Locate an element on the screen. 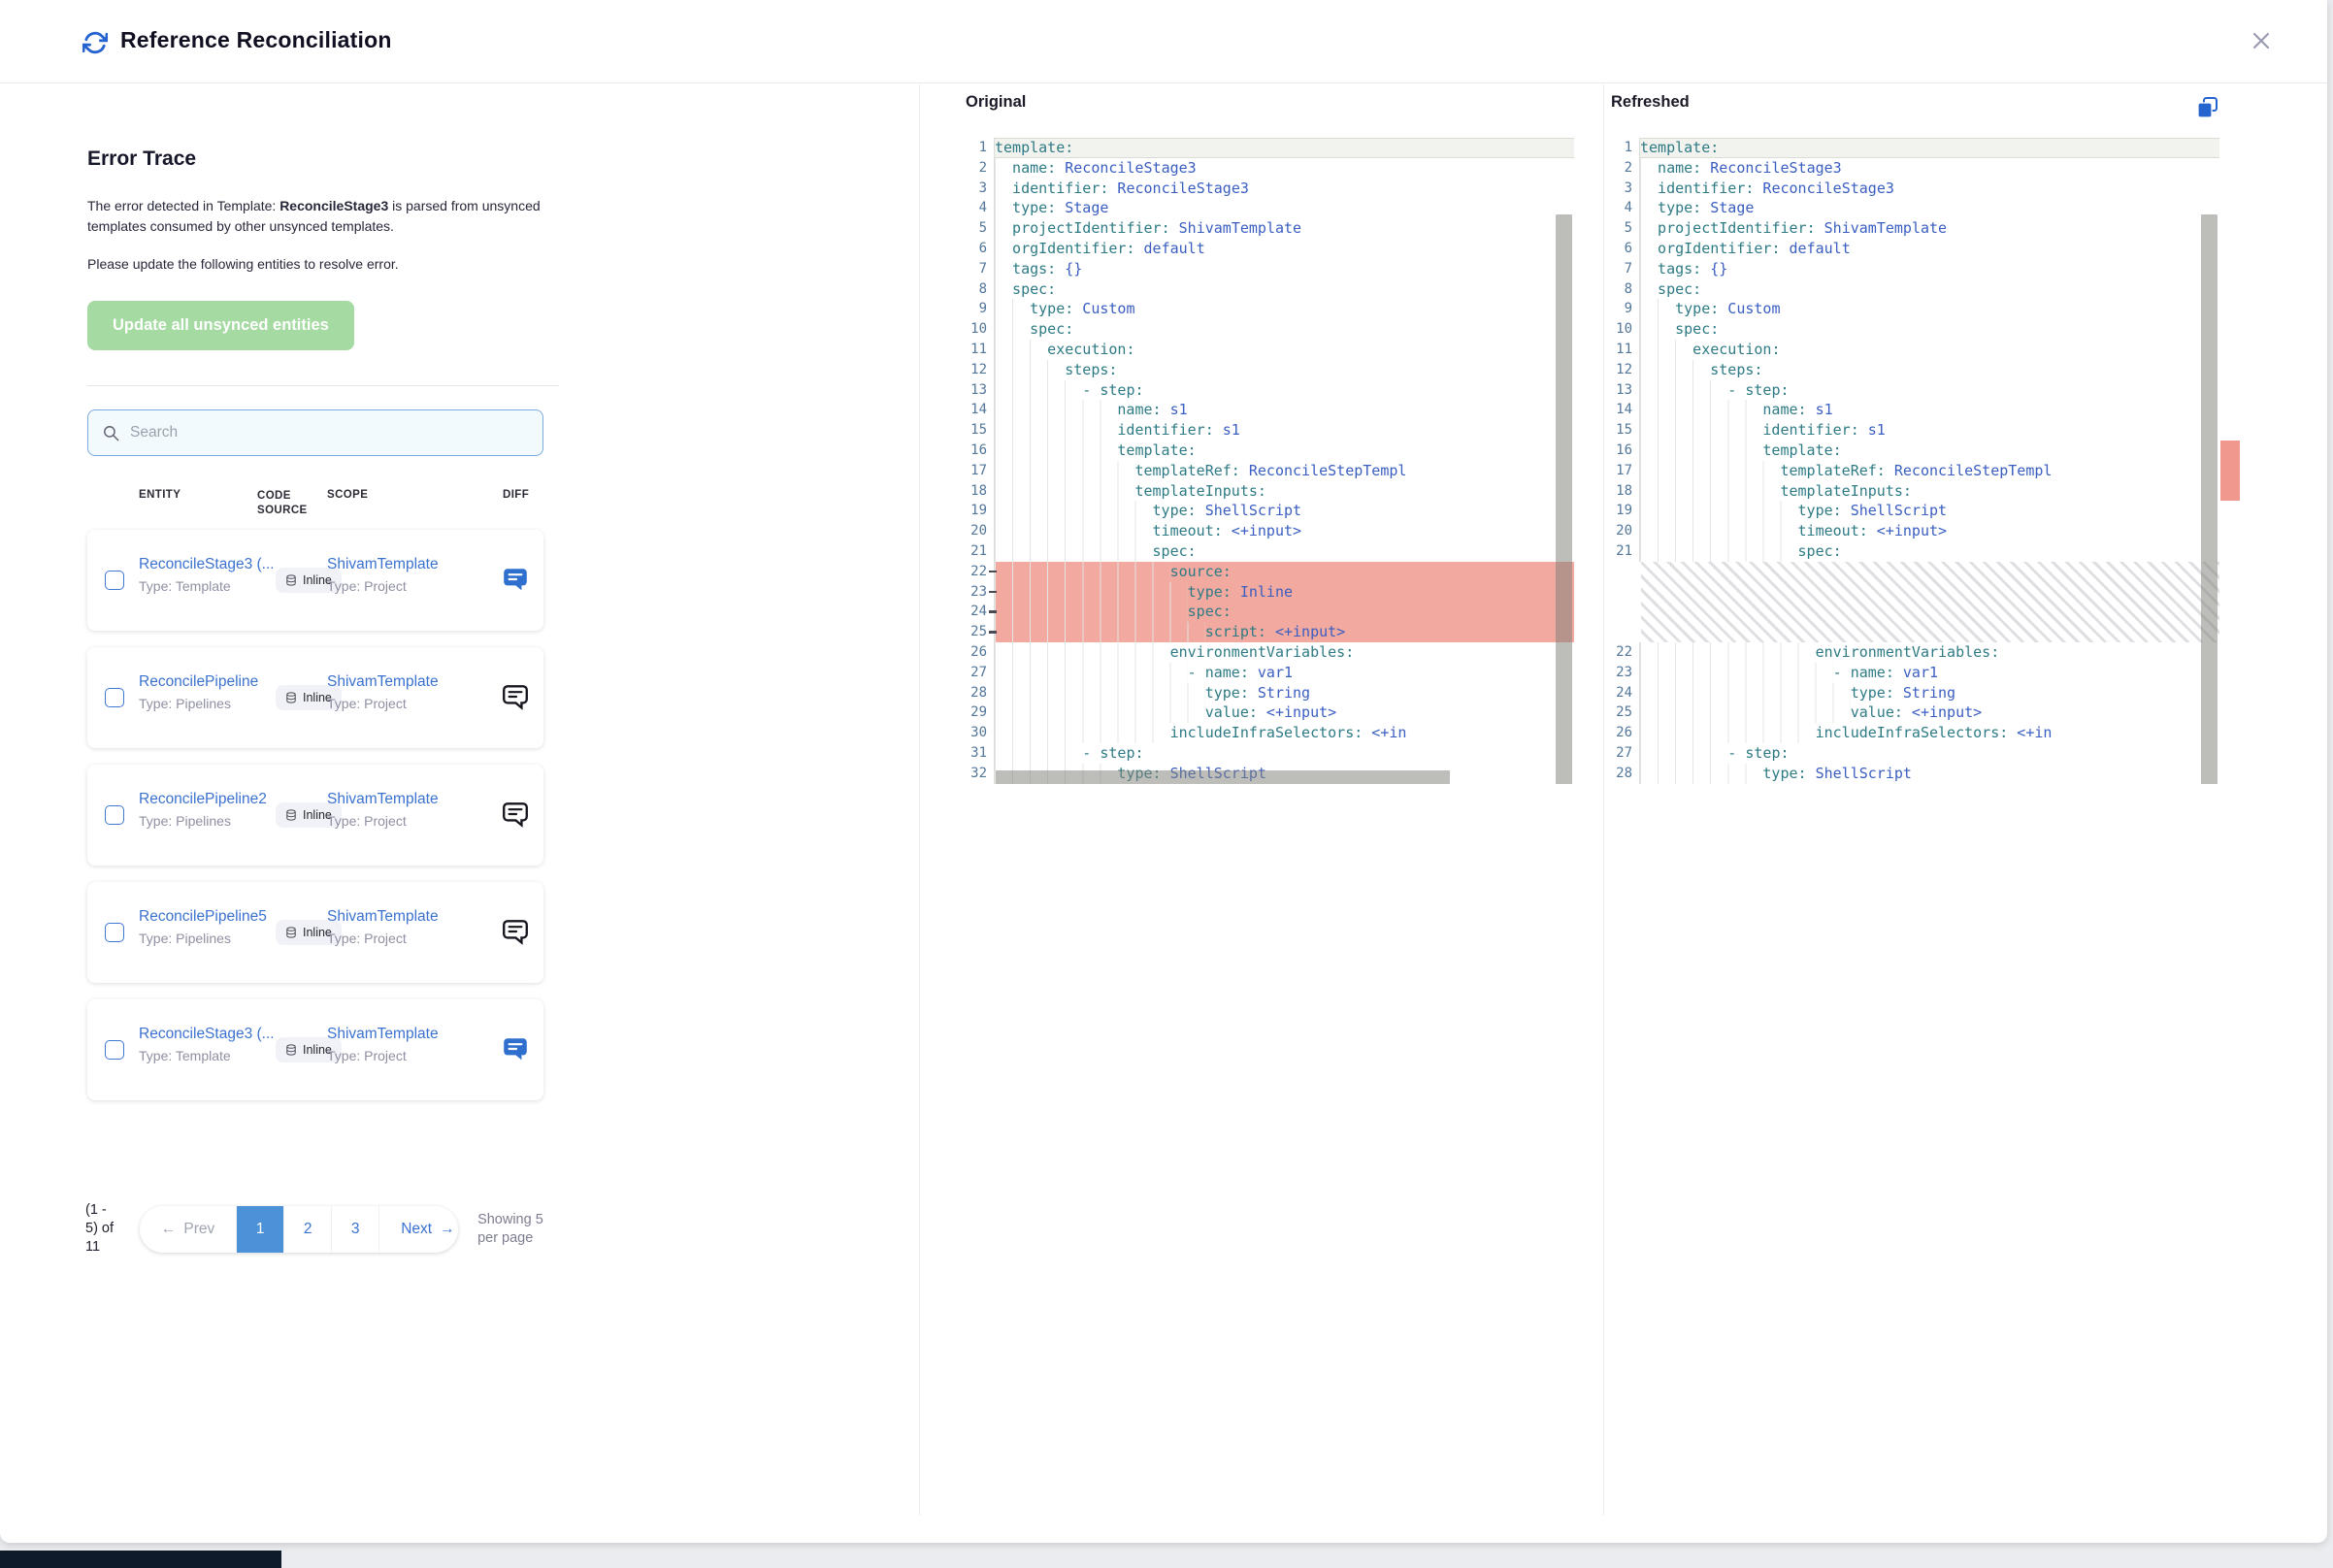 Image resolution: width=2333 pixels, height=1568 pixels. code-line: 11 execution: is located at coordinates (1915, 349).